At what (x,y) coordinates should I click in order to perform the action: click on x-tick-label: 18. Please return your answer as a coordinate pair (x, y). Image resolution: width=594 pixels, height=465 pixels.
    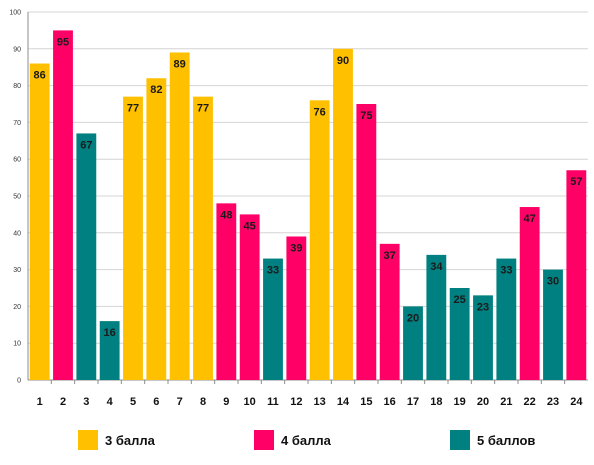
    Looking at the image, I should click on (436, 402).